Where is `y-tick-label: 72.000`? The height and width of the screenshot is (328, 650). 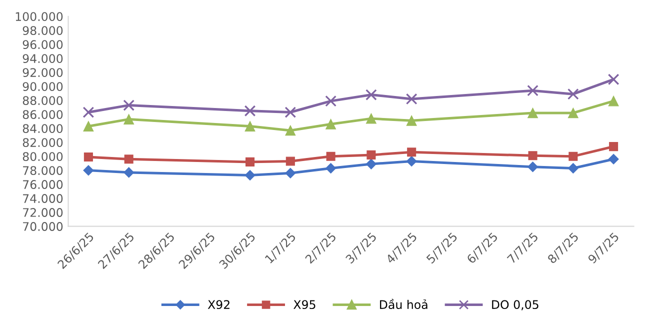
y-tick-label: 72.000 is located at coordinates (43, 212).